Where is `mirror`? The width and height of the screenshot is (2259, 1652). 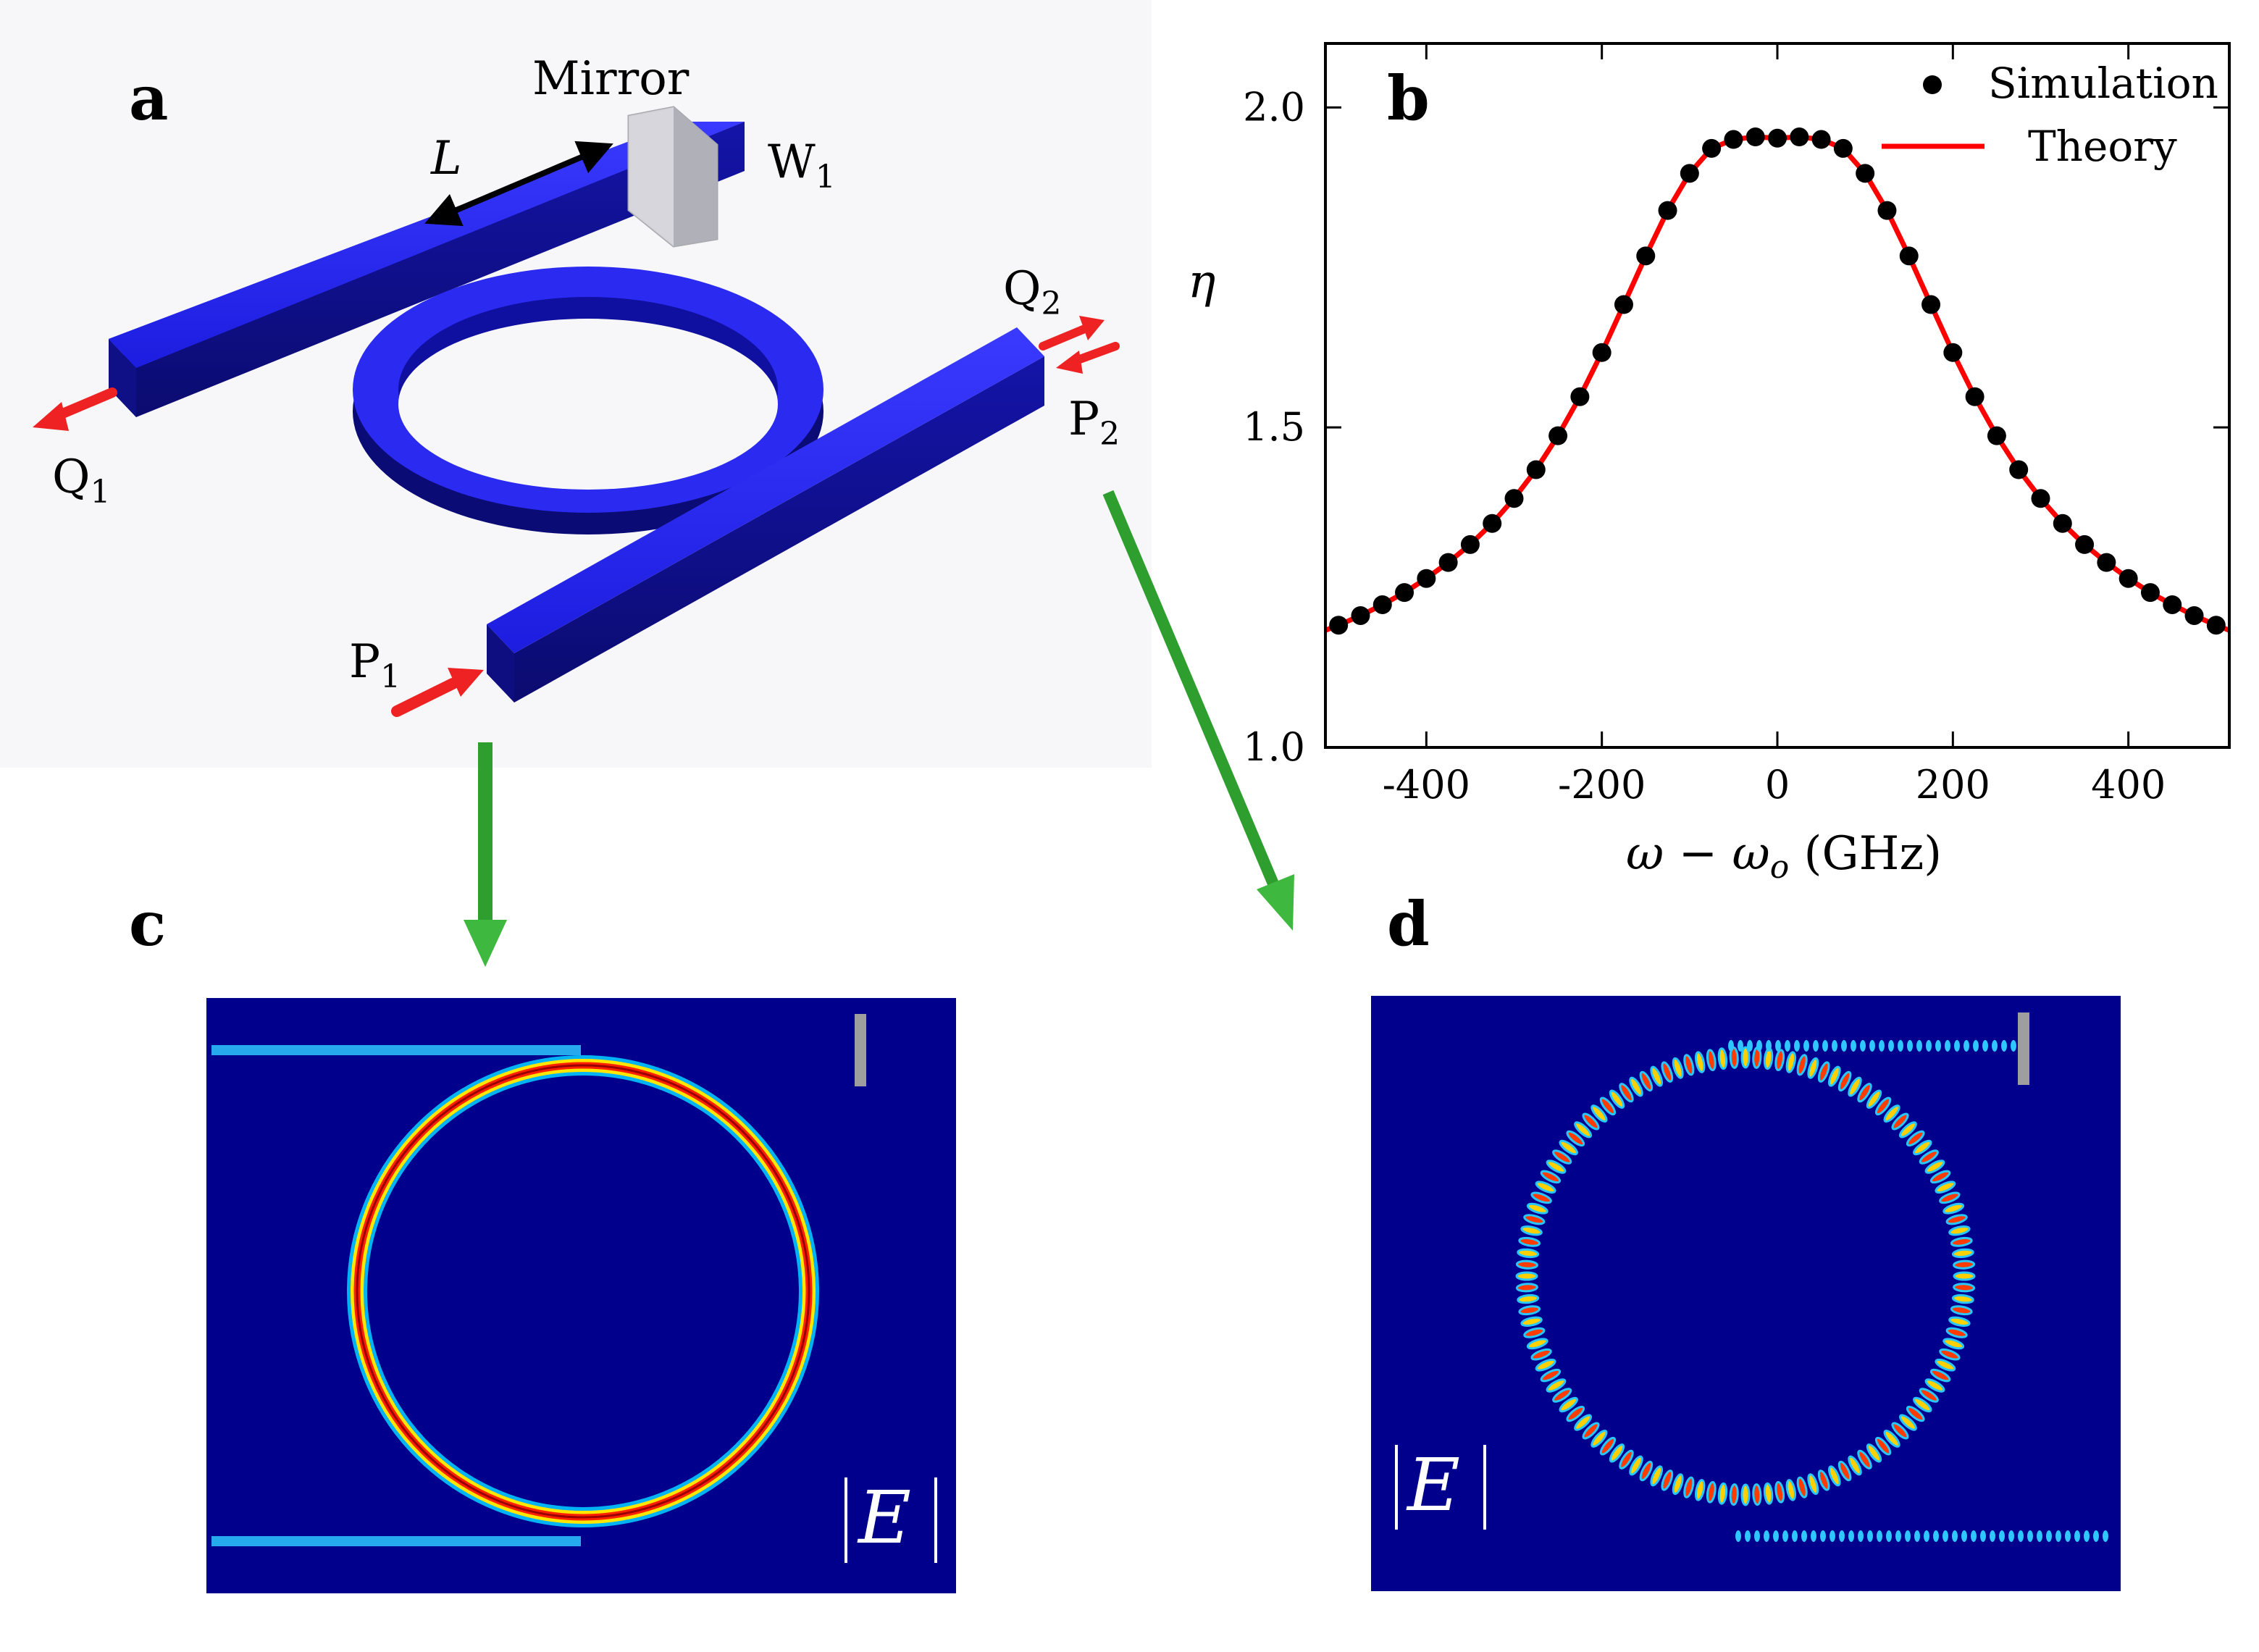
mirror is located at coordinates (672, 177).